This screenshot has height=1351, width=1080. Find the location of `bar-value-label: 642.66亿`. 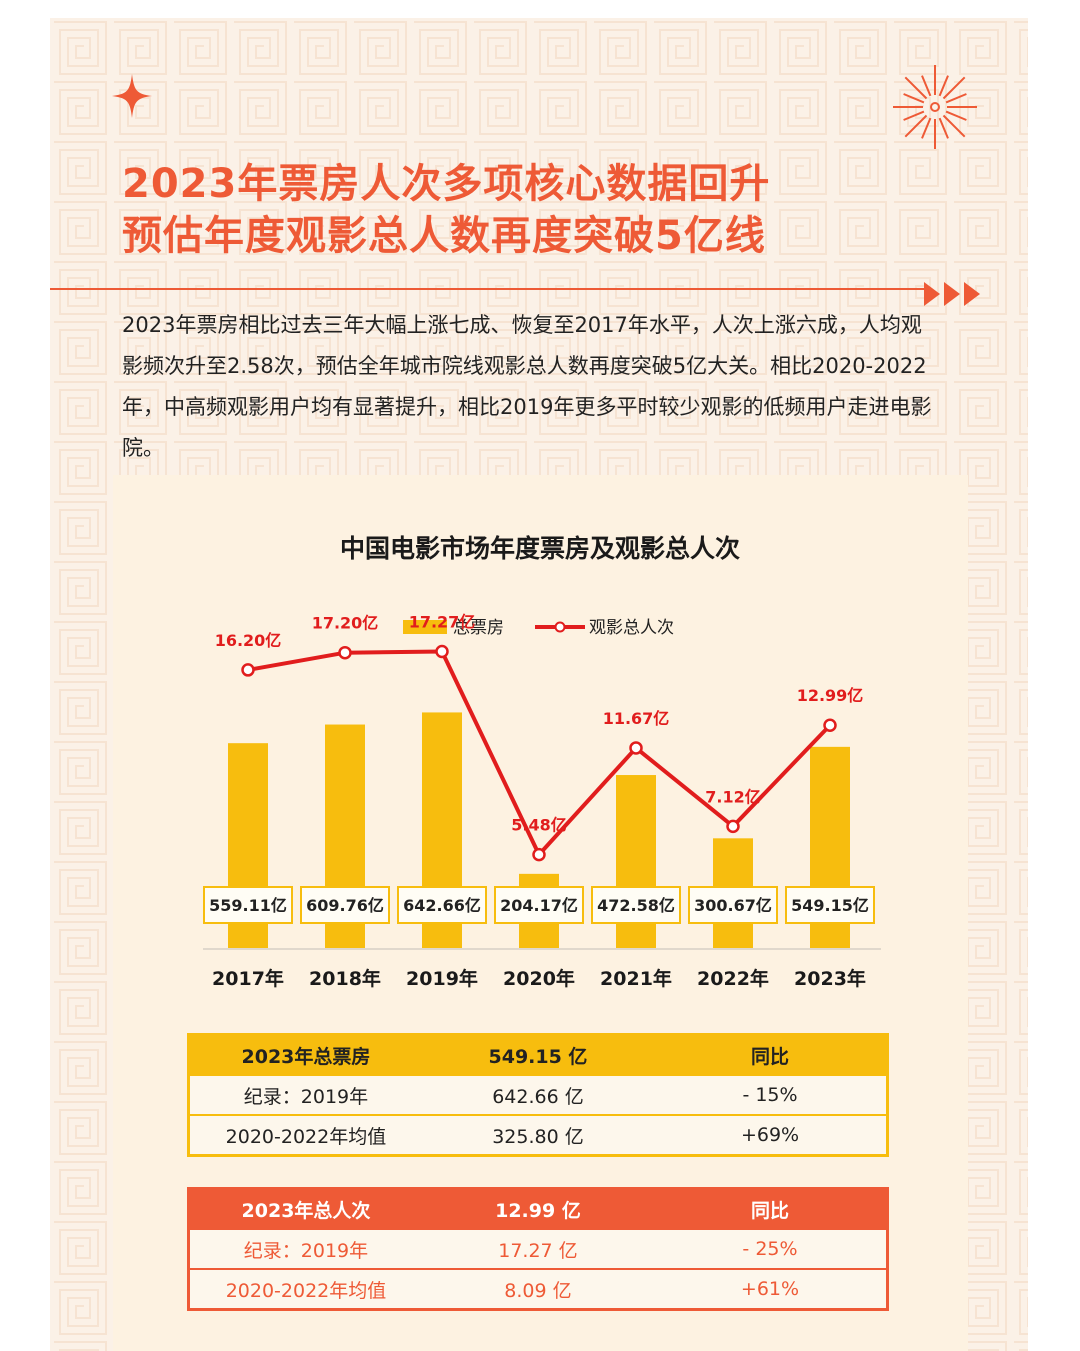

bar-value-label: 642.66亿 is located at coordinates (442, 905).